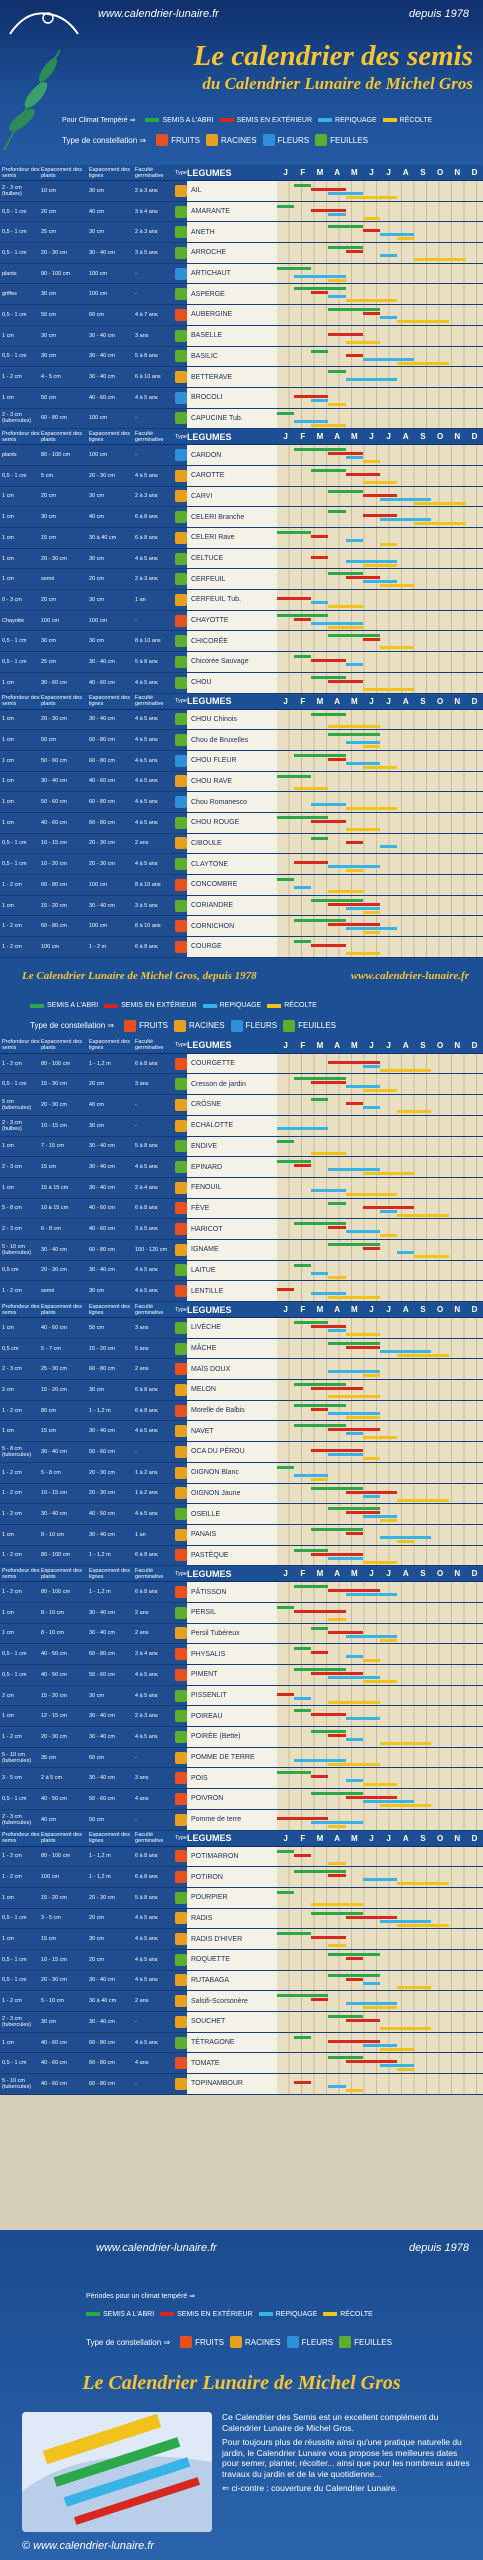 This screenshot has height=2560, width=483. Describe the element at coordinates (96, 579) in the screenshot. I see `spacing-rows: 20 cm` at that location.